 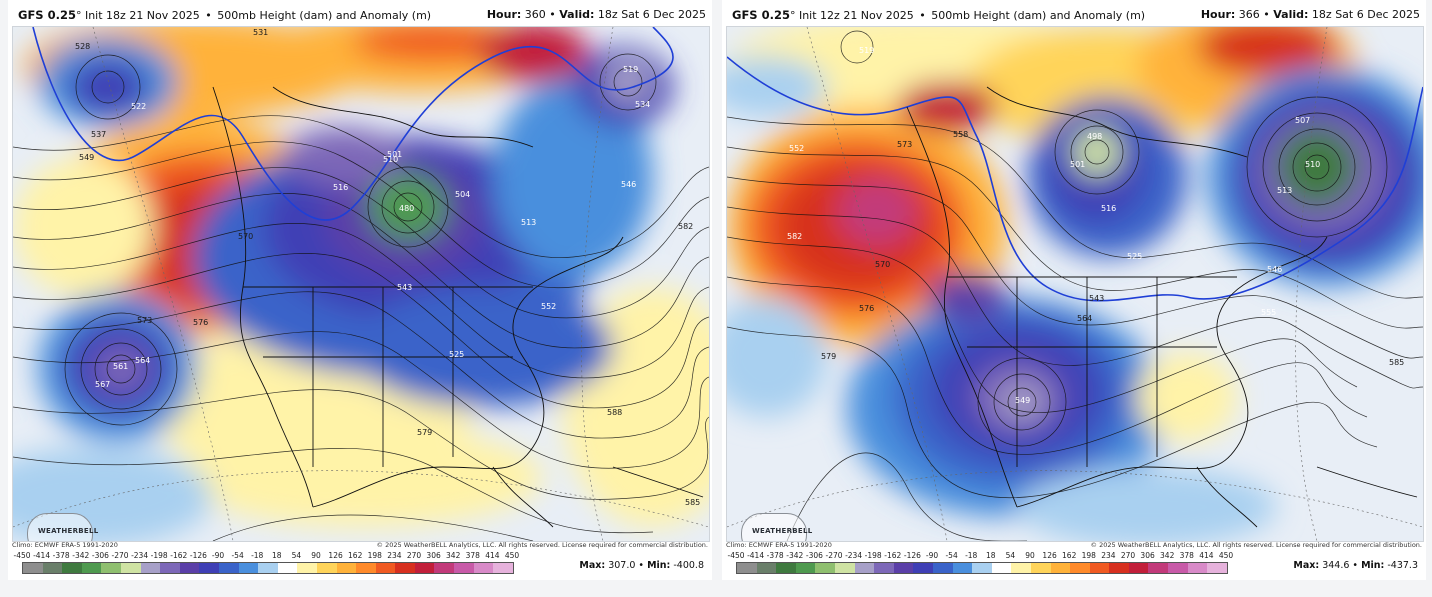 I want to click on min-value: -400.8, so click(x=688, y=565).